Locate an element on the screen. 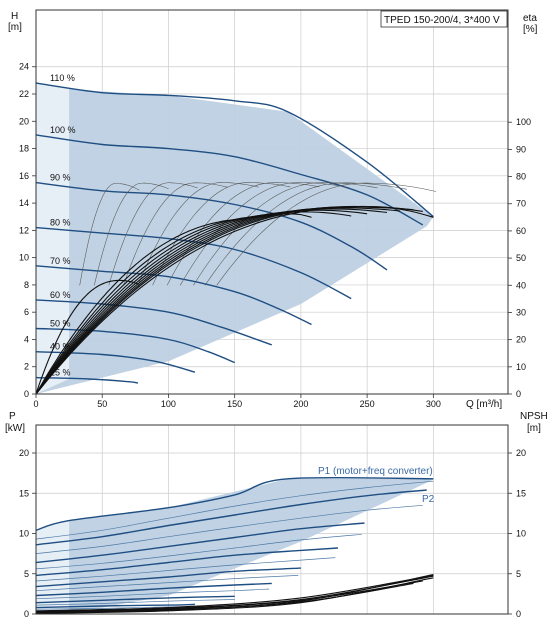  p2-series-label: P2 is located at coordinates (428, 499).